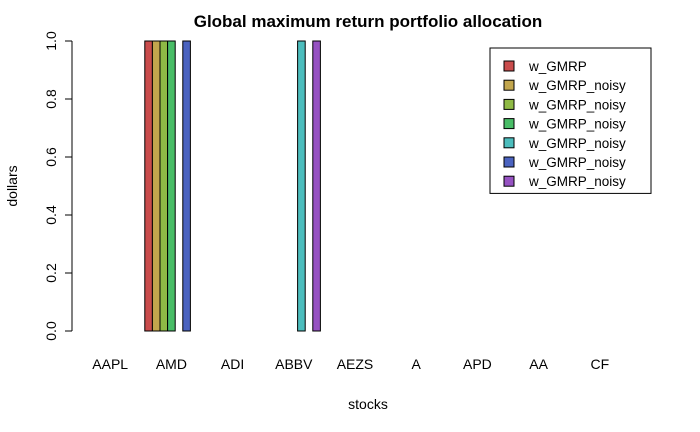  What do you see at coordinates (417, 364) in the screenshot?
I see `x-tick-label: A` at bounding box center [417, 364].